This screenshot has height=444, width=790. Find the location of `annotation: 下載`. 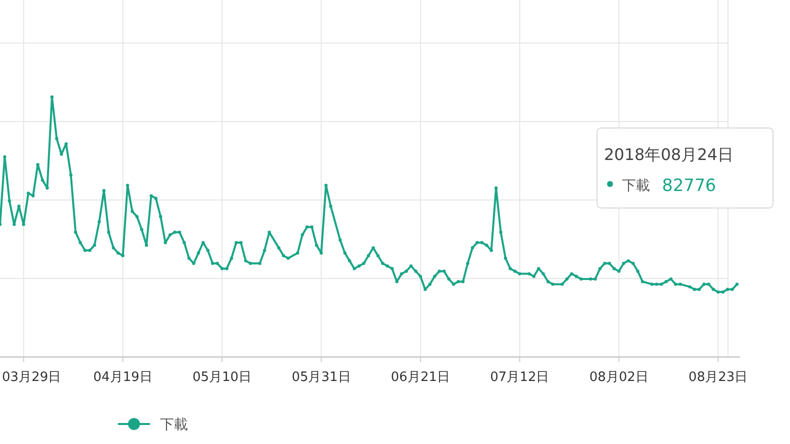

annotation: 下載 is located at coordinates (636, 186).